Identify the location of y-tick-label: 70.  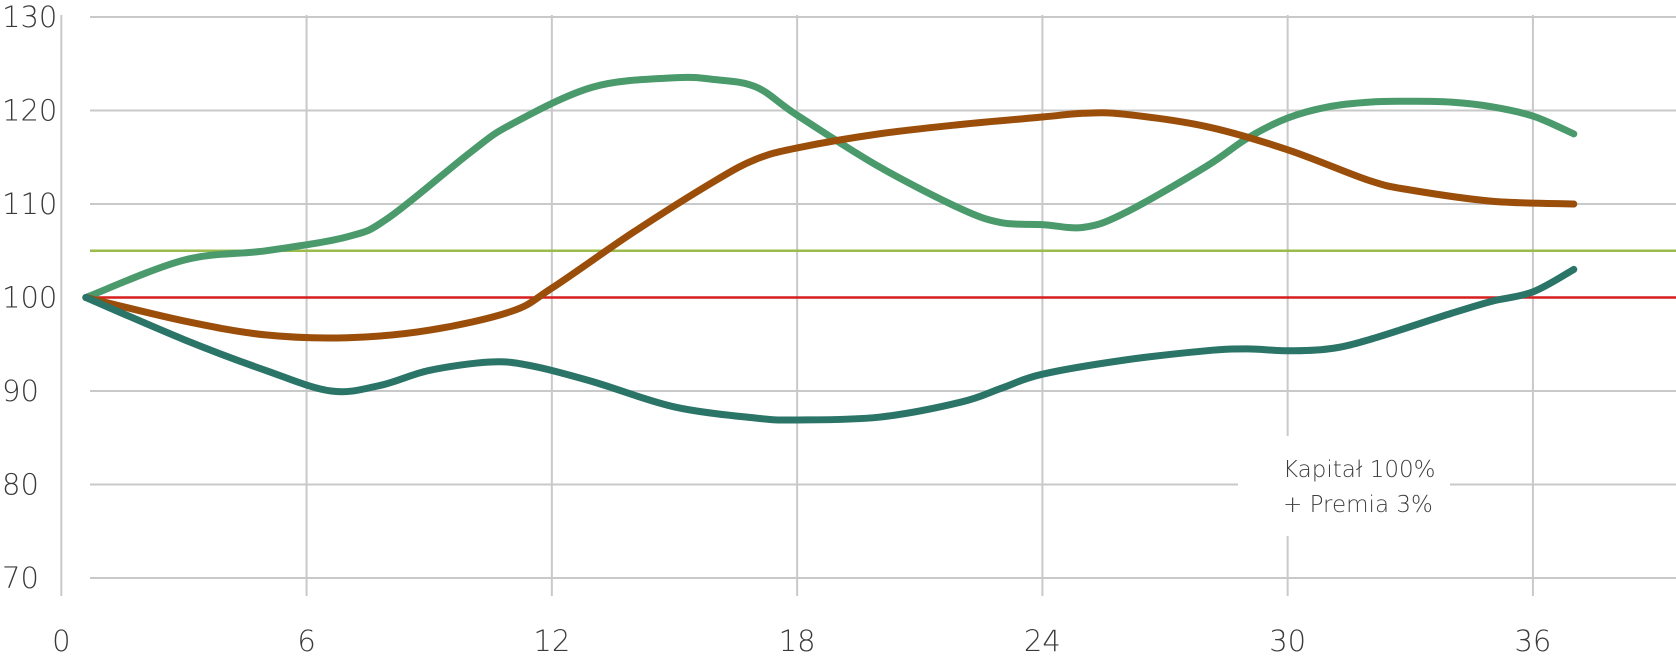
(20, 578).